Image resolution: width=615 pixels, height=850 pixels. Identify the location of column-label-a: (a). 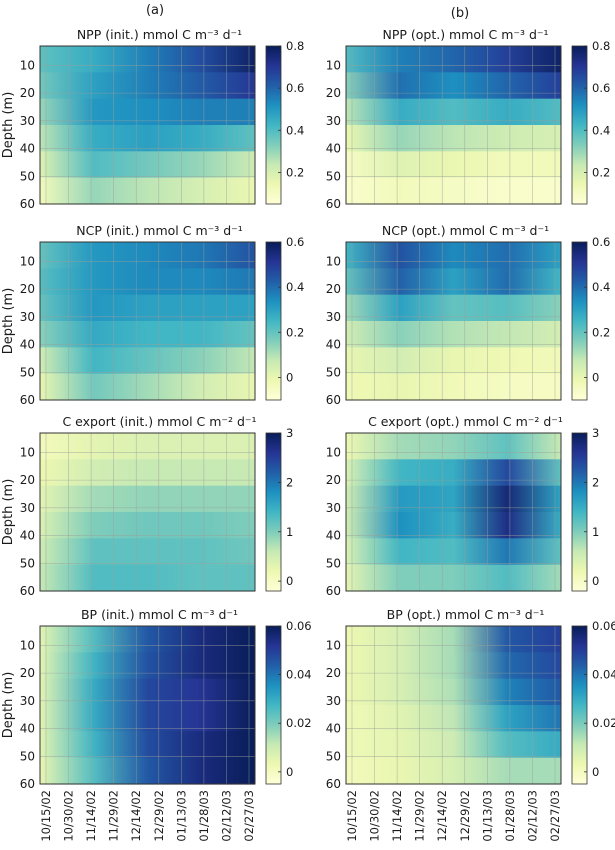
(155, 10).